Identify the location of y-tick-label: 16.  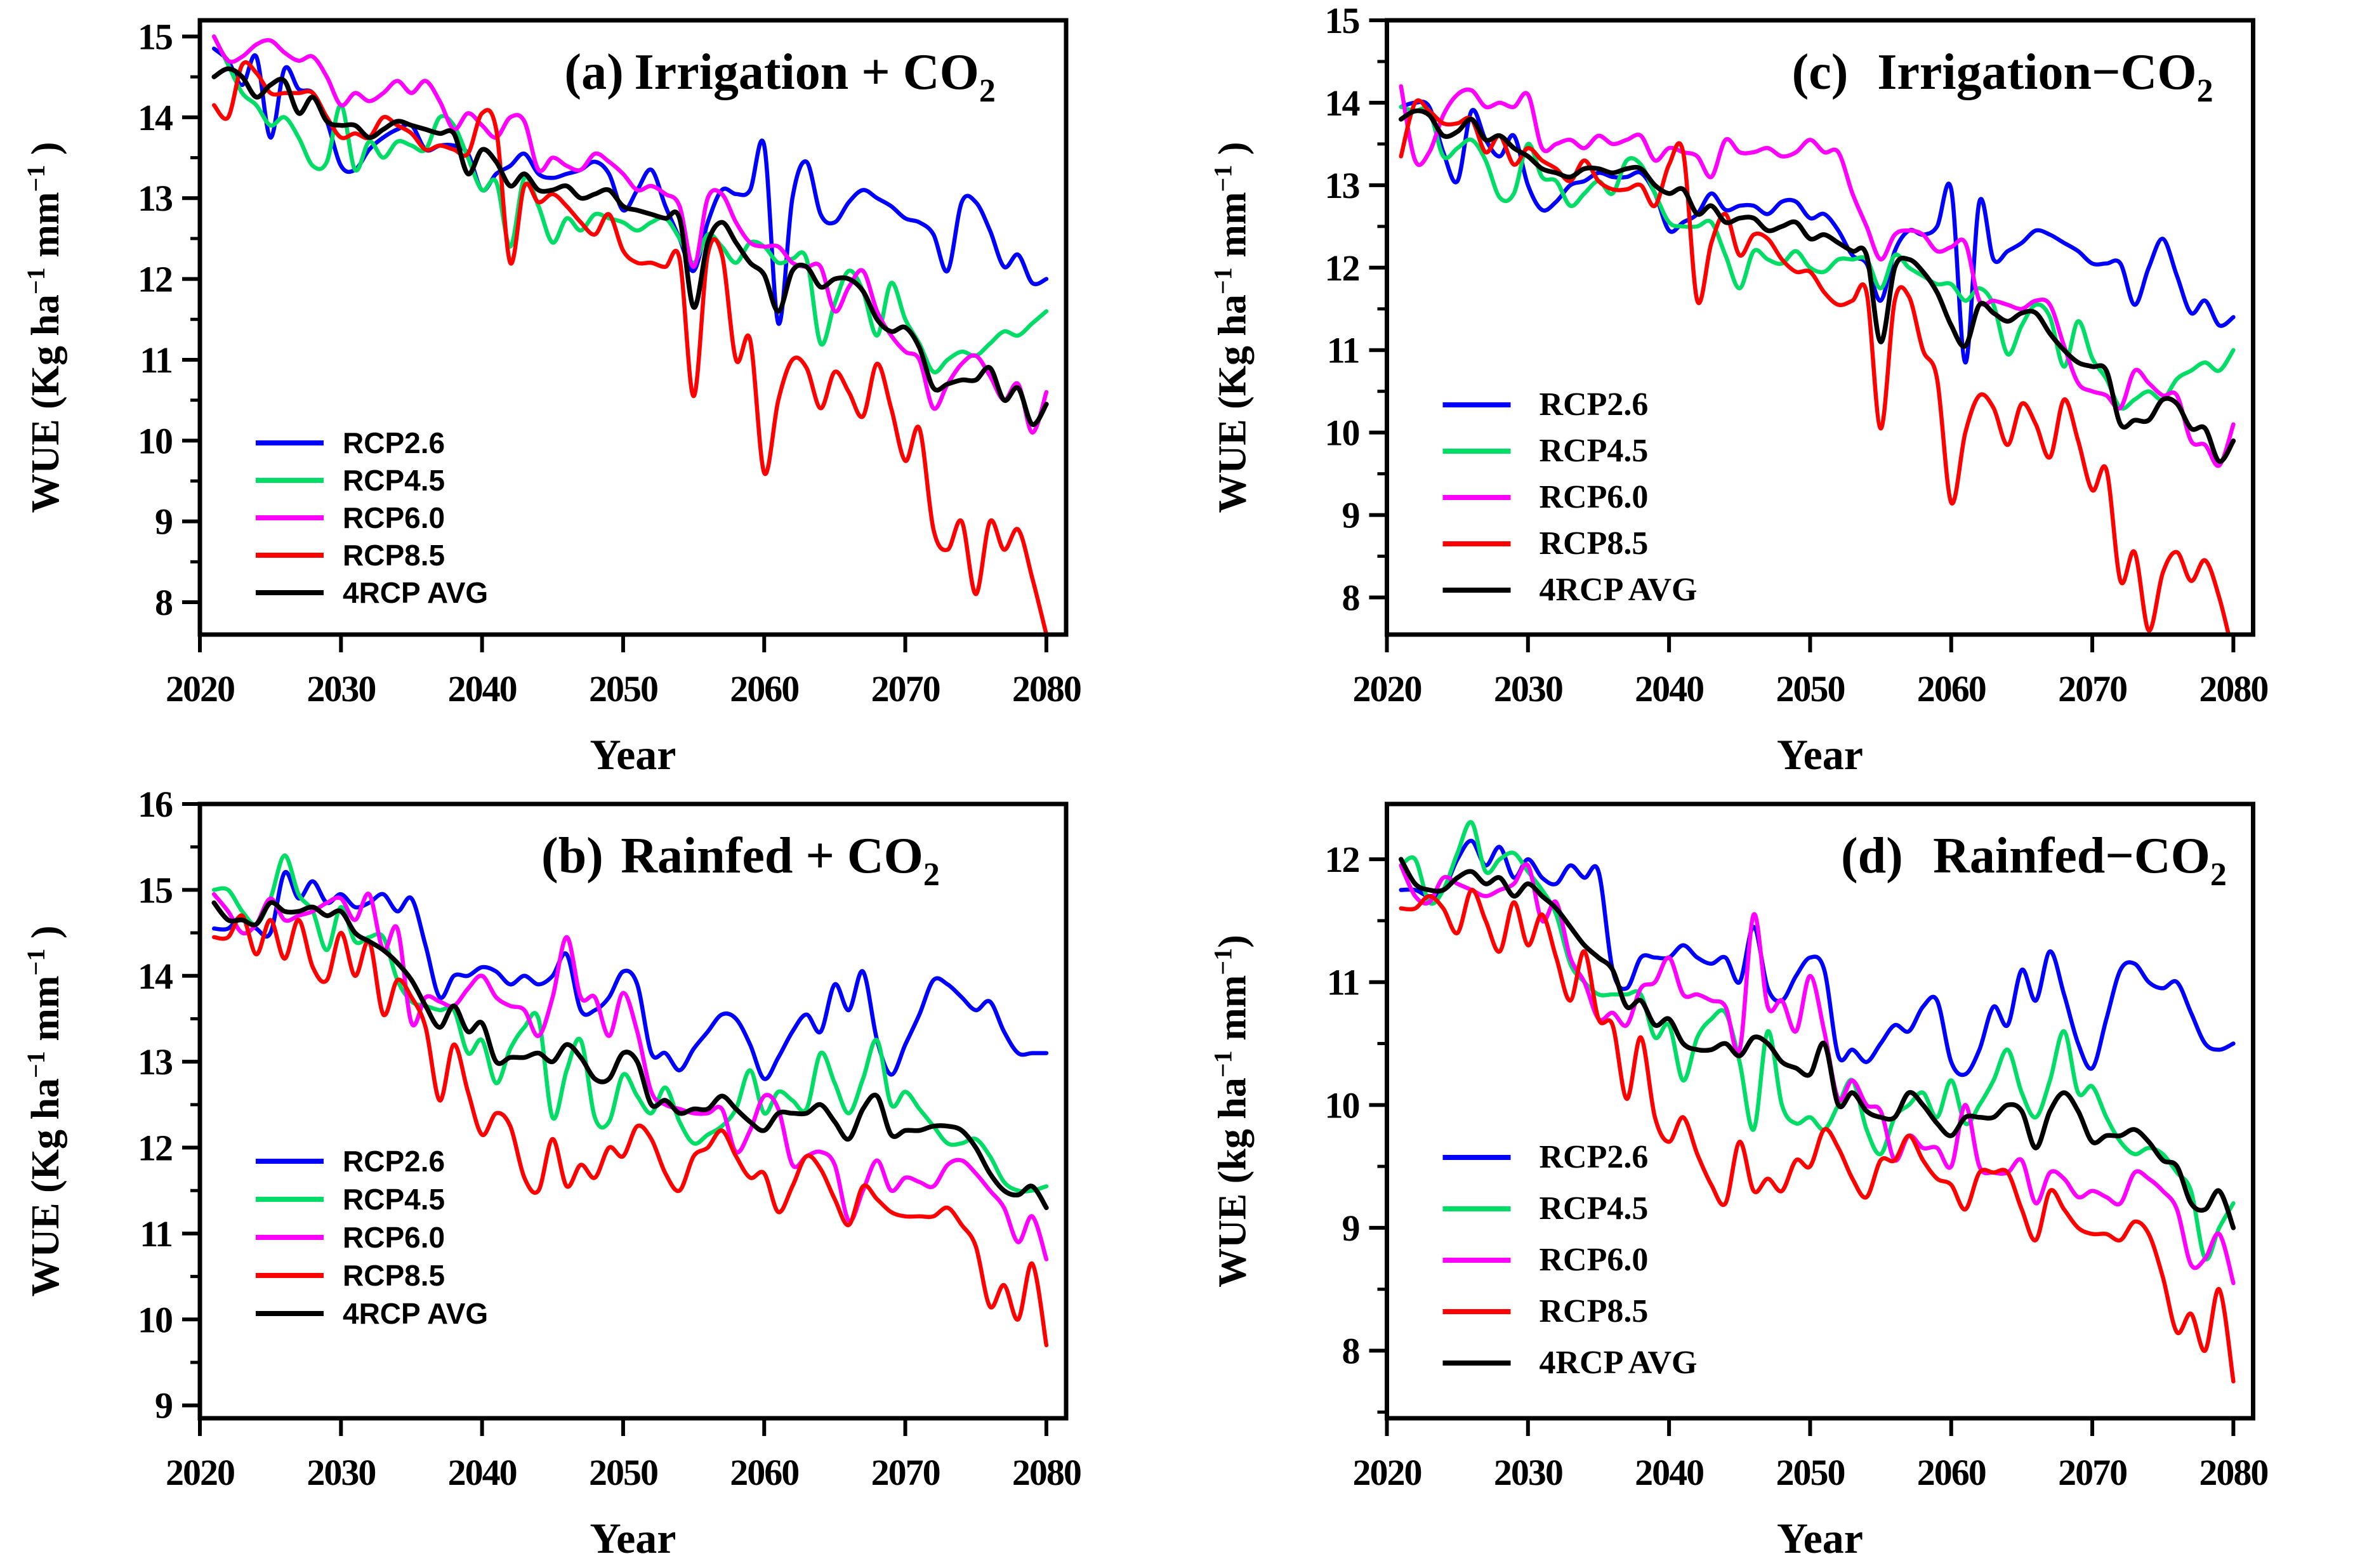
(155, 804).